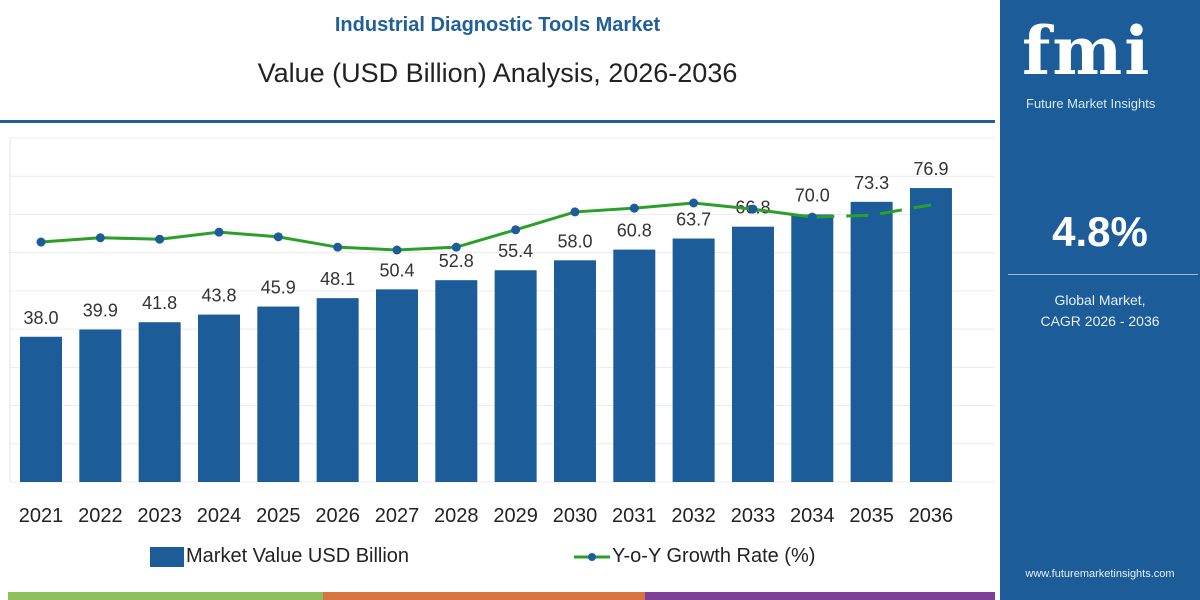 This screenshot has width=1200, height=600. I want to click on data-label: 55.4, so click(515, 251).